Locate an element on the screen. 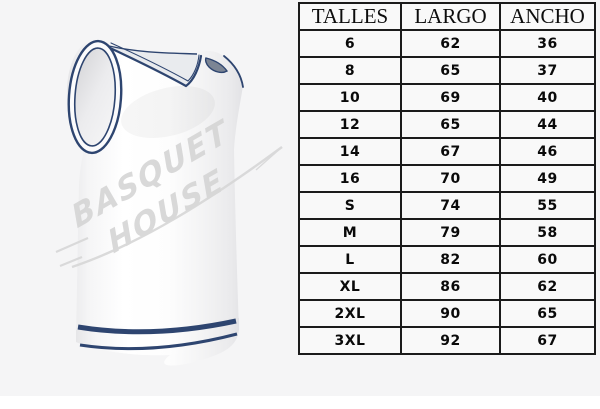  ancho-cell: 60 is located at coordinates (547, 259).